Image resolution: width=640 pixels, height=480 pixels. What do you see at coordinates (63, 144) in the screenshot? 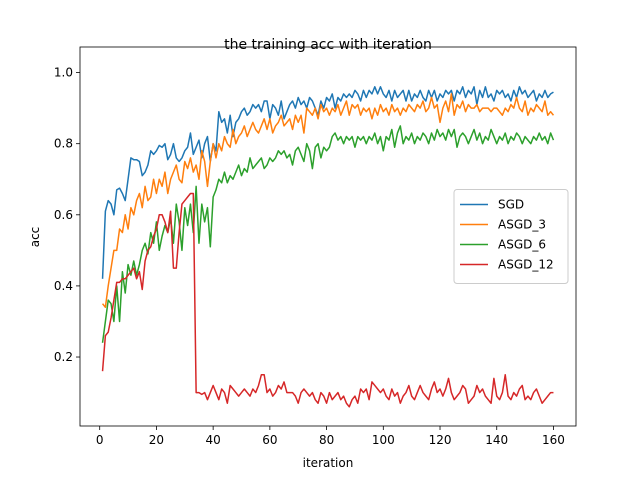
I see `y-tick-label: 0.8` at bounding box center [63, 144].